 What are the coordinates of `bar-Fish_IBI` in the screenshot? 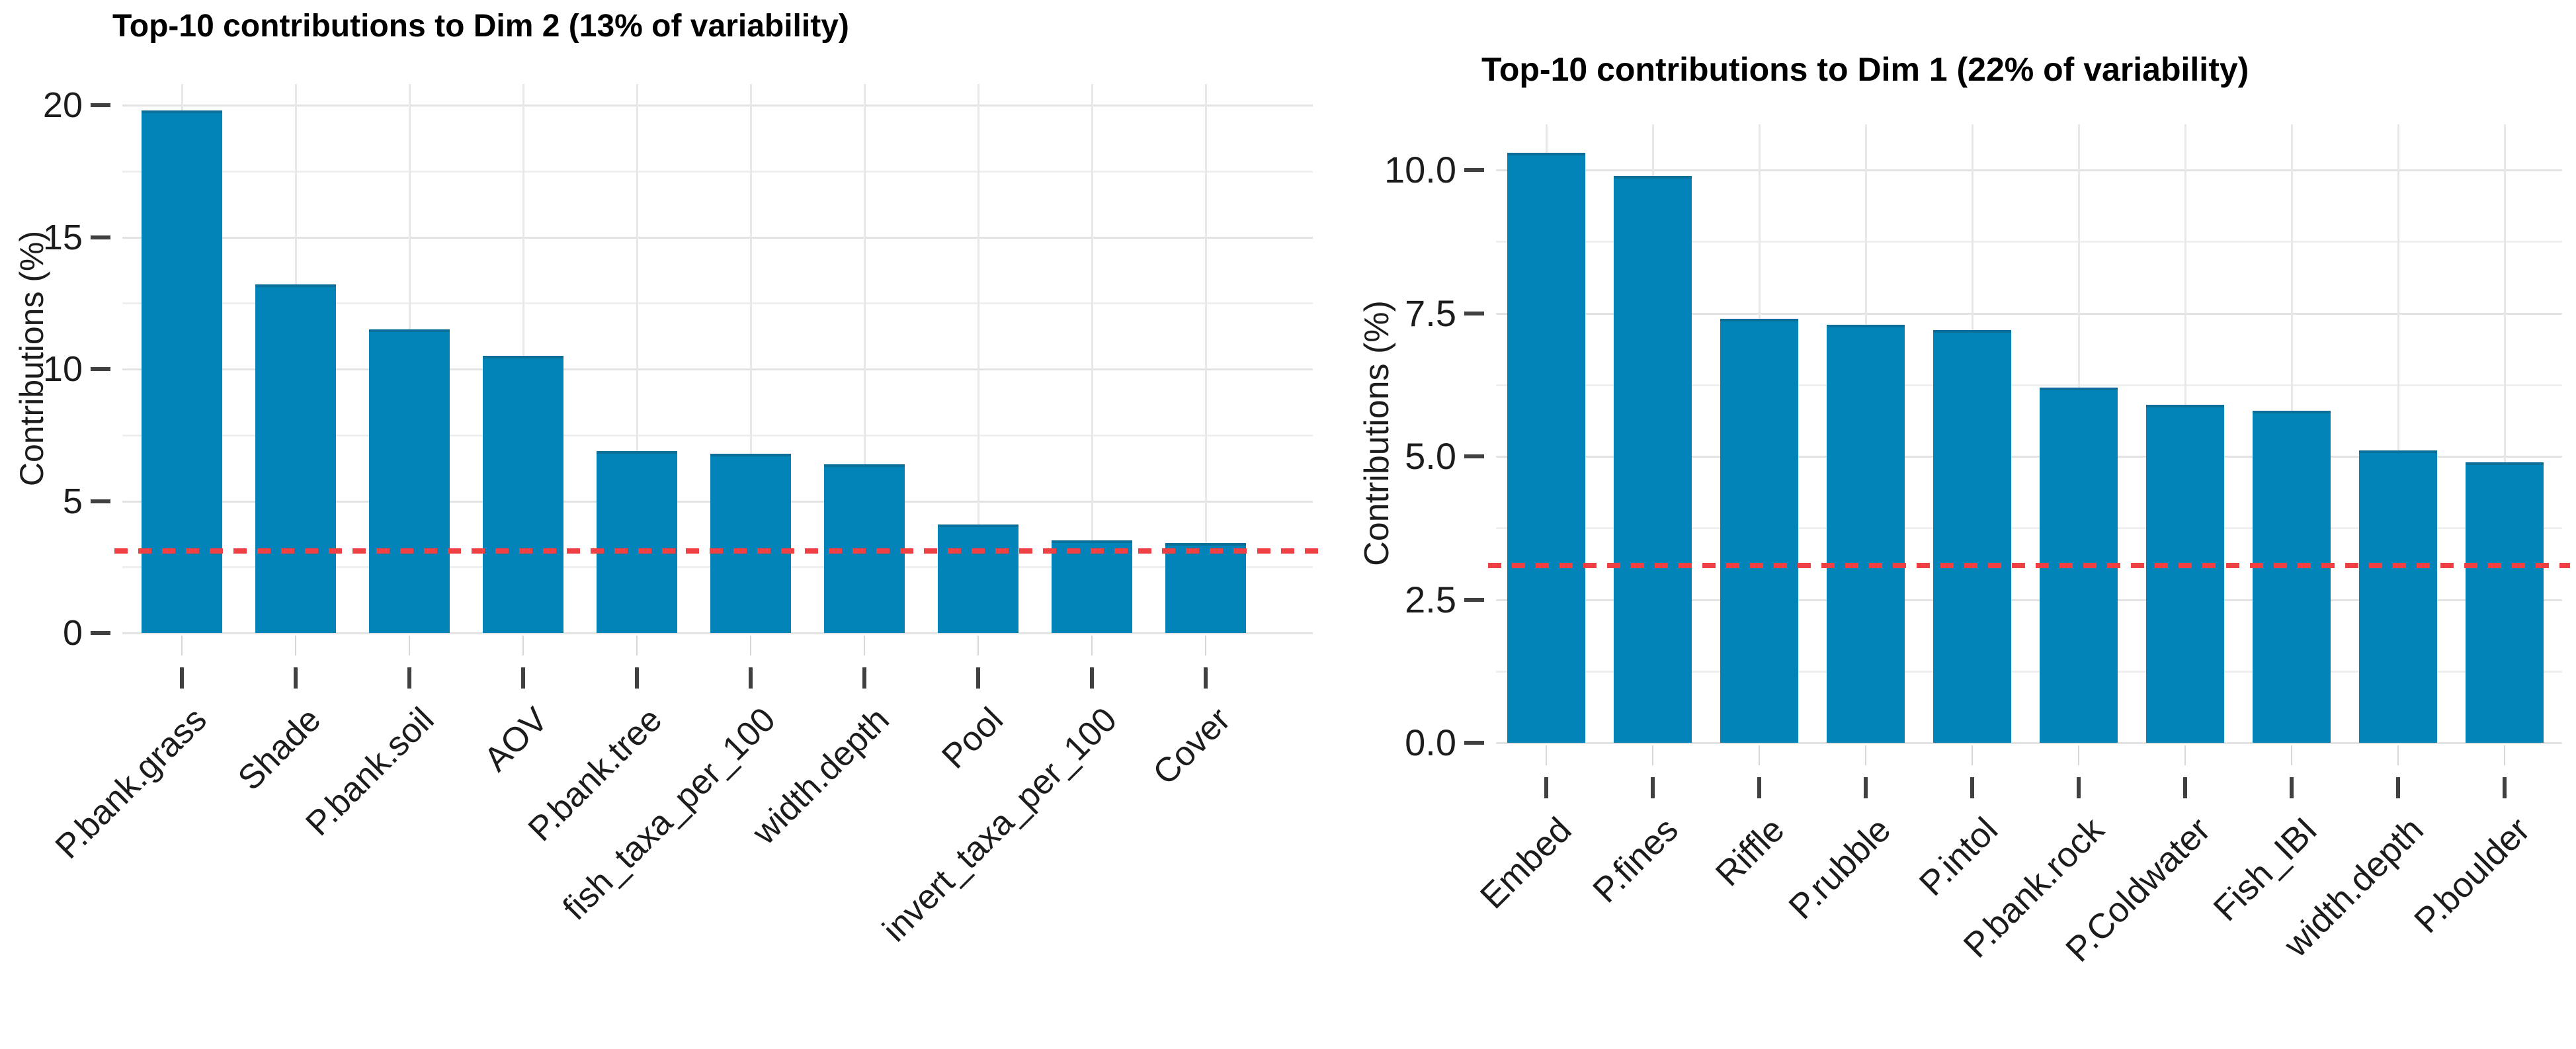 It's located at (2292, 576).